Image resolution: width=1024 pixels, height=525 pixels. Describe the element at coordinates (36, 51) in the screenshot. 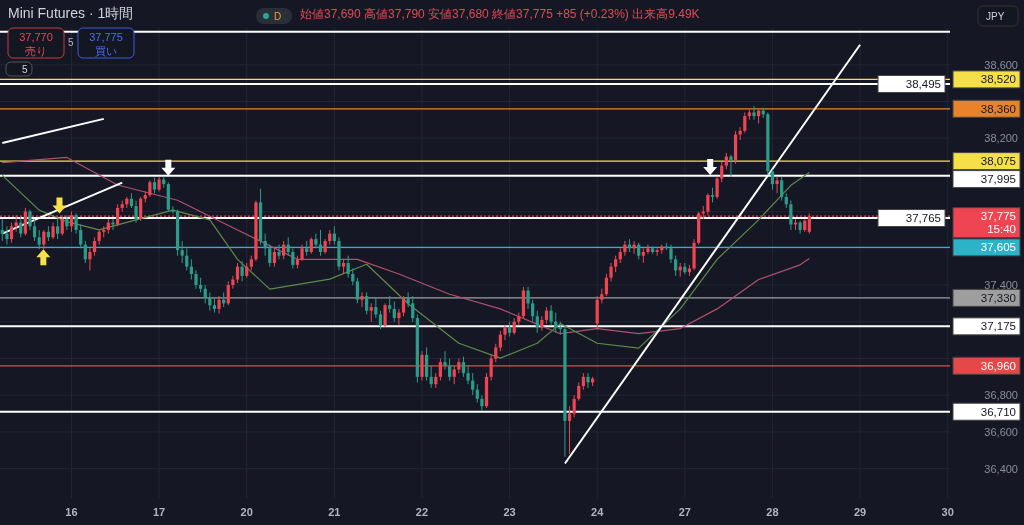

I see `annotation: 売り` at that location.